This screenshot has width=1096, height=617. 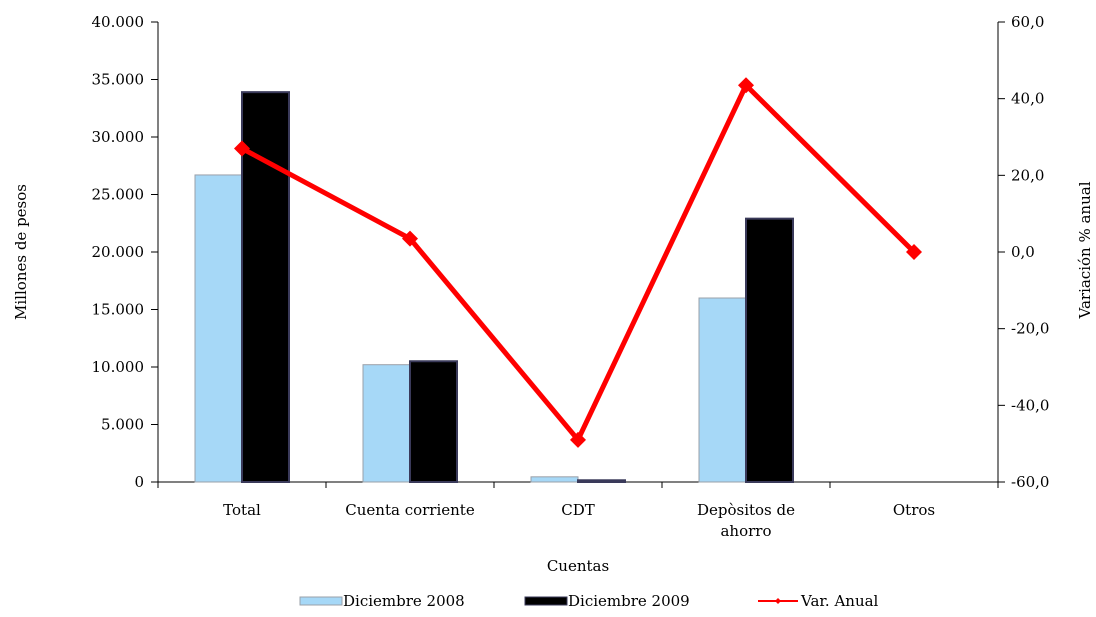 What do you see at coordinates (1027, 99) in the screenshot?
I see `y2-tick-label: 40,0` at bounding box center [1027, 99].